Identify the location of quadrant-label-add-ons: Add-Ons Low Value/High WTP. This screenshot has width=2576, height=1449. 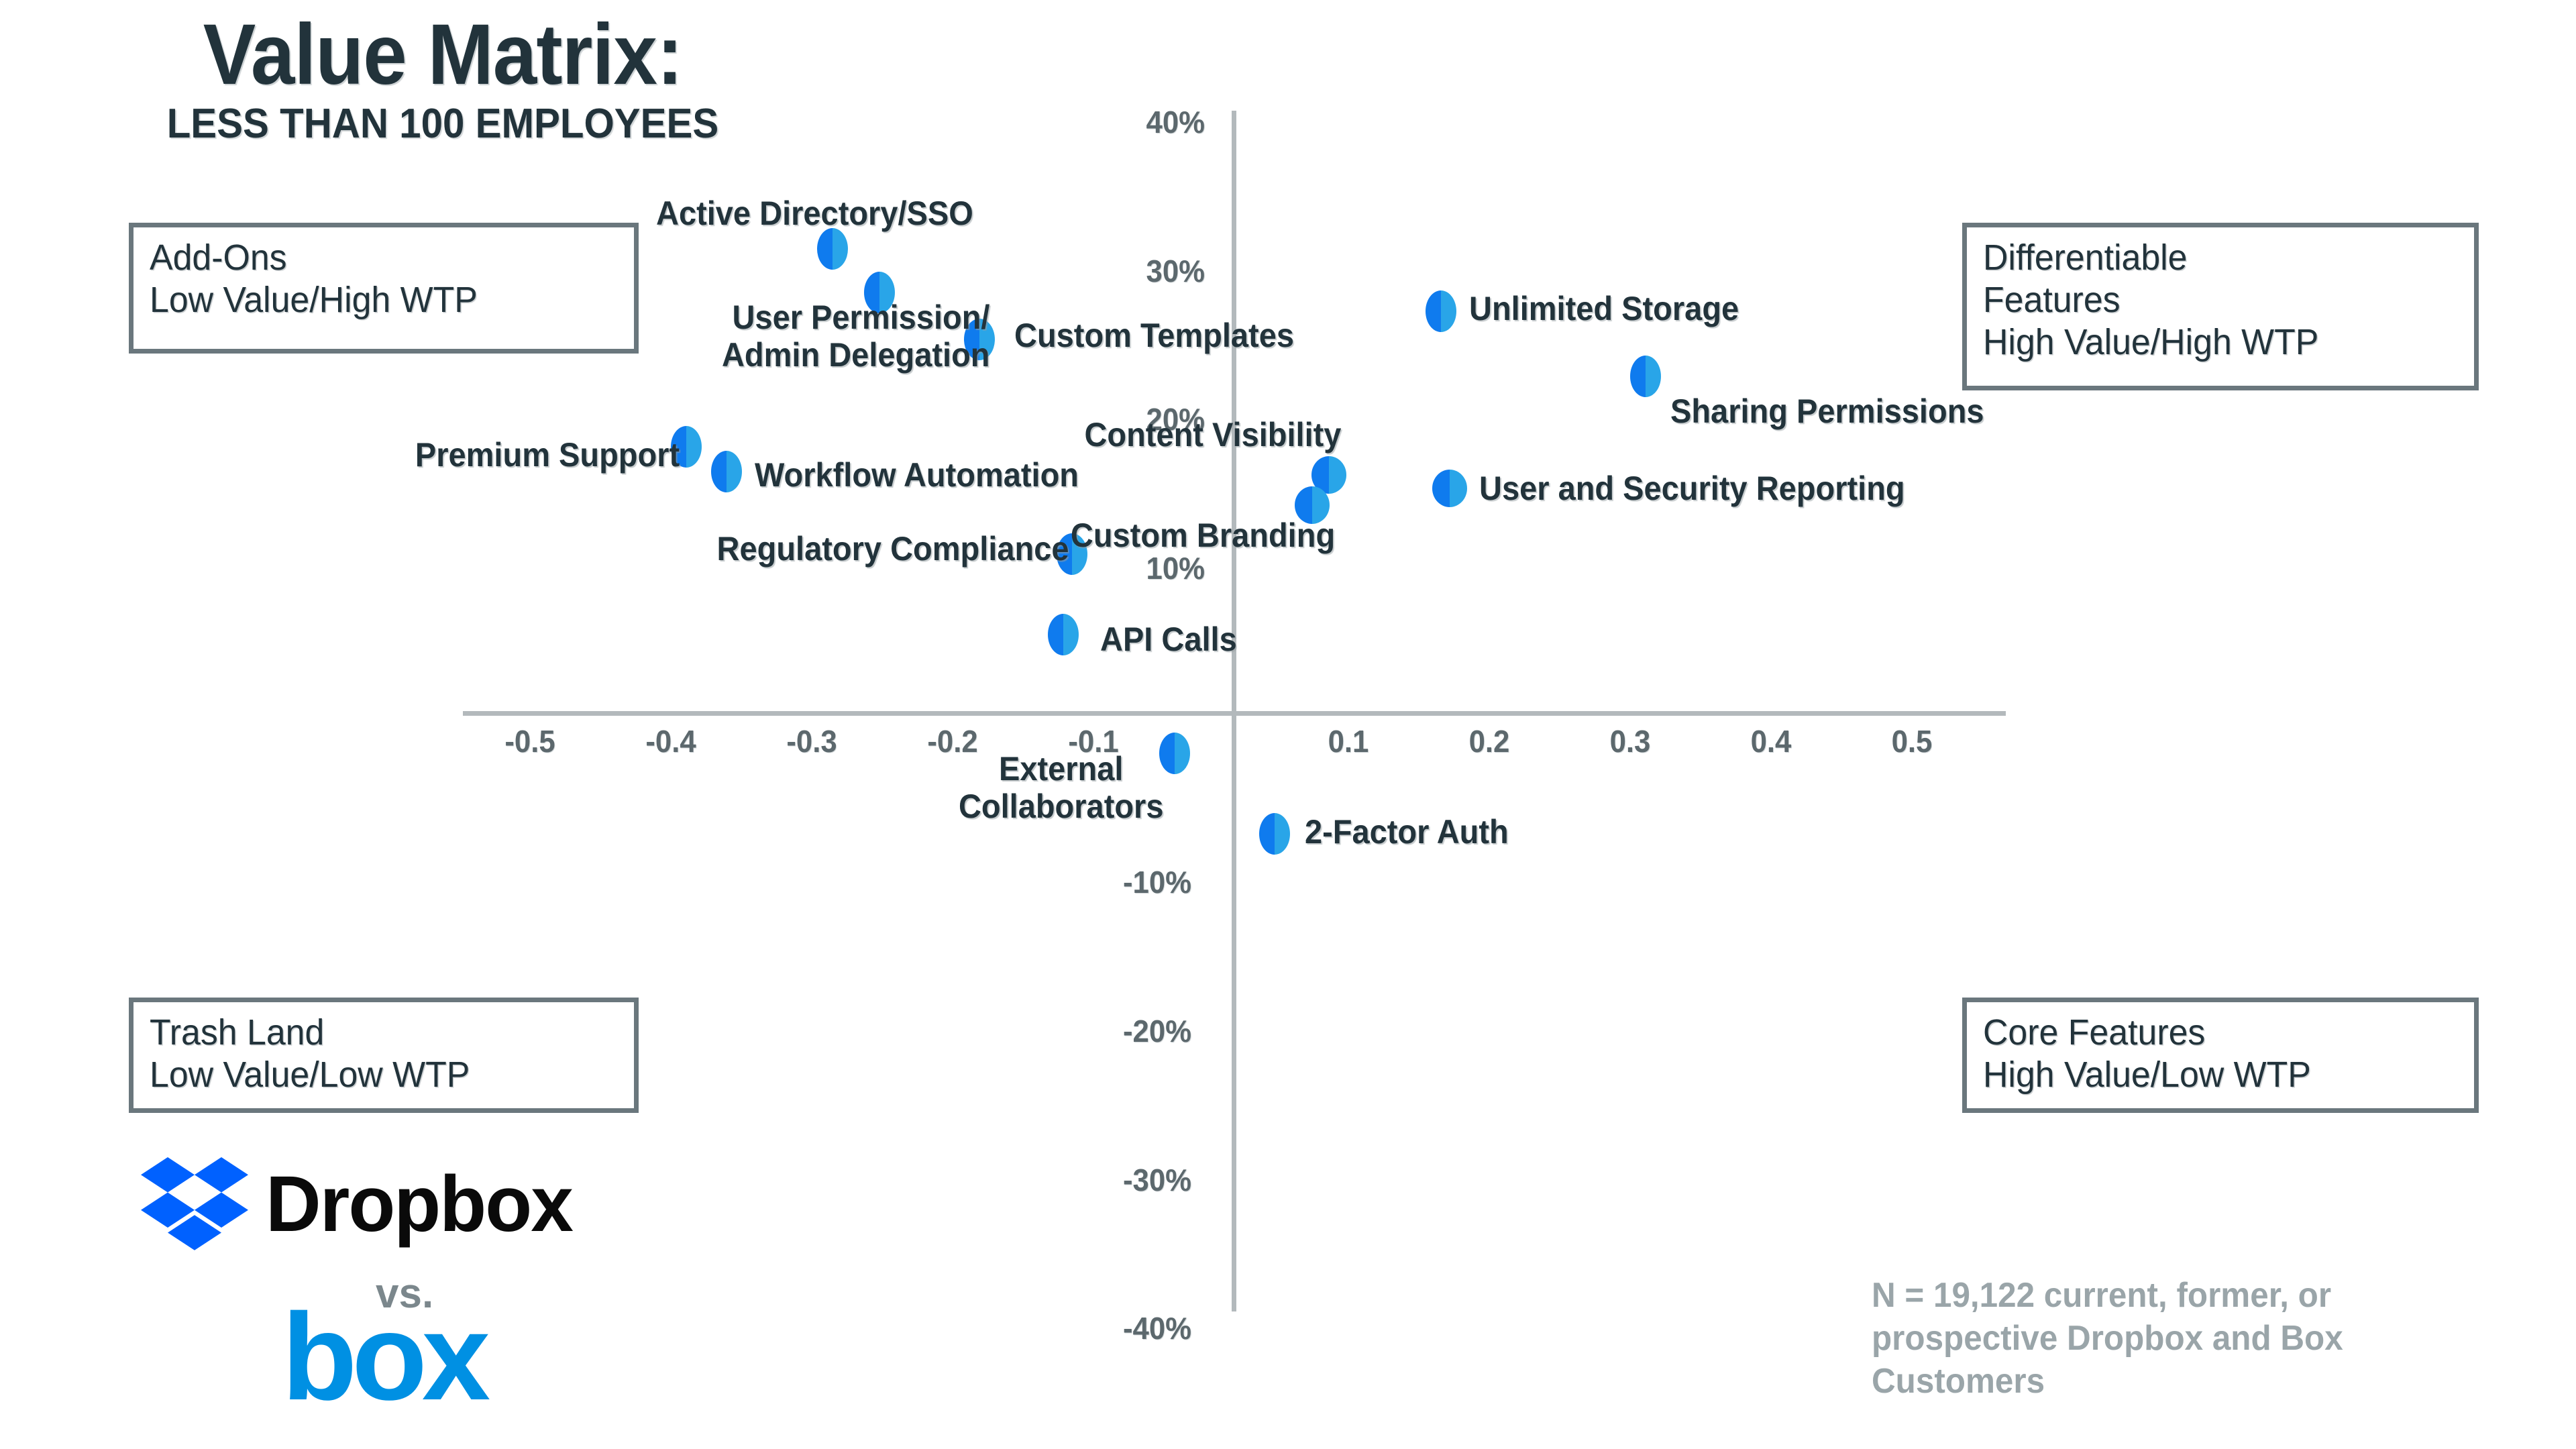
(384, 288).